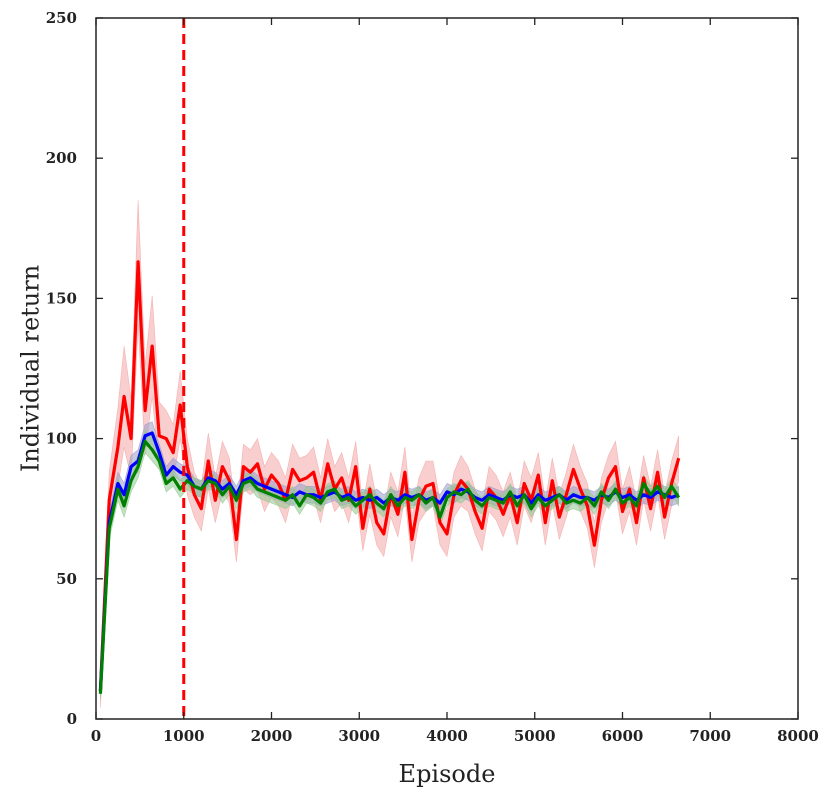 The width and height of the screenshot is (831, 799). What do you see at coordinates (447, 736) in the screenshot?
I see `x-tick-label: 4000` at bounding box center [447, 736].